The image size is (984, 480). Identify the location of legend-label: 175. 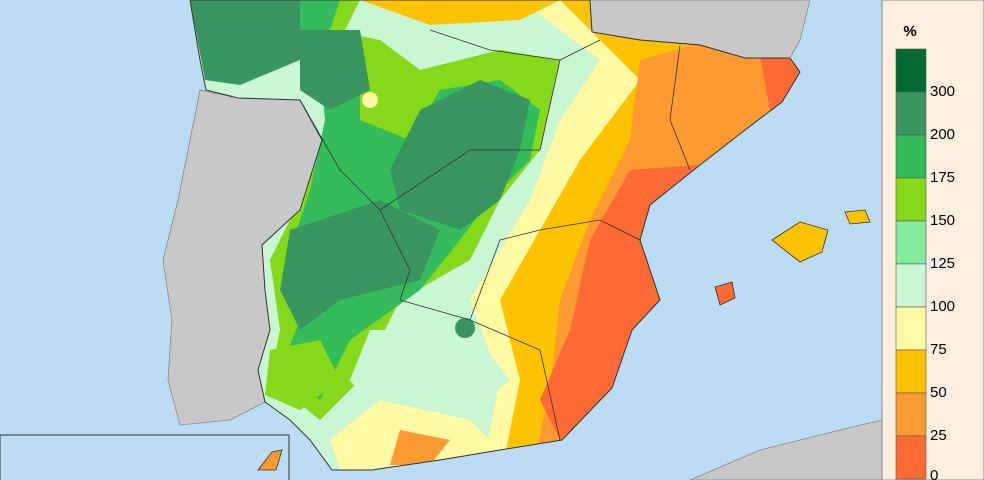
(942, 177).